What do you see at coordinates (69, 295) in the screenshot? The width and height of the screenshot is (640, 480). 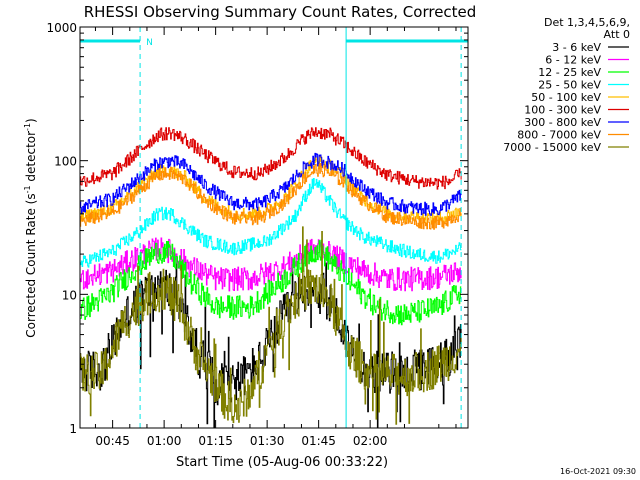 I see `y-tick-label-1: 10` at bounding box center [69, 295].